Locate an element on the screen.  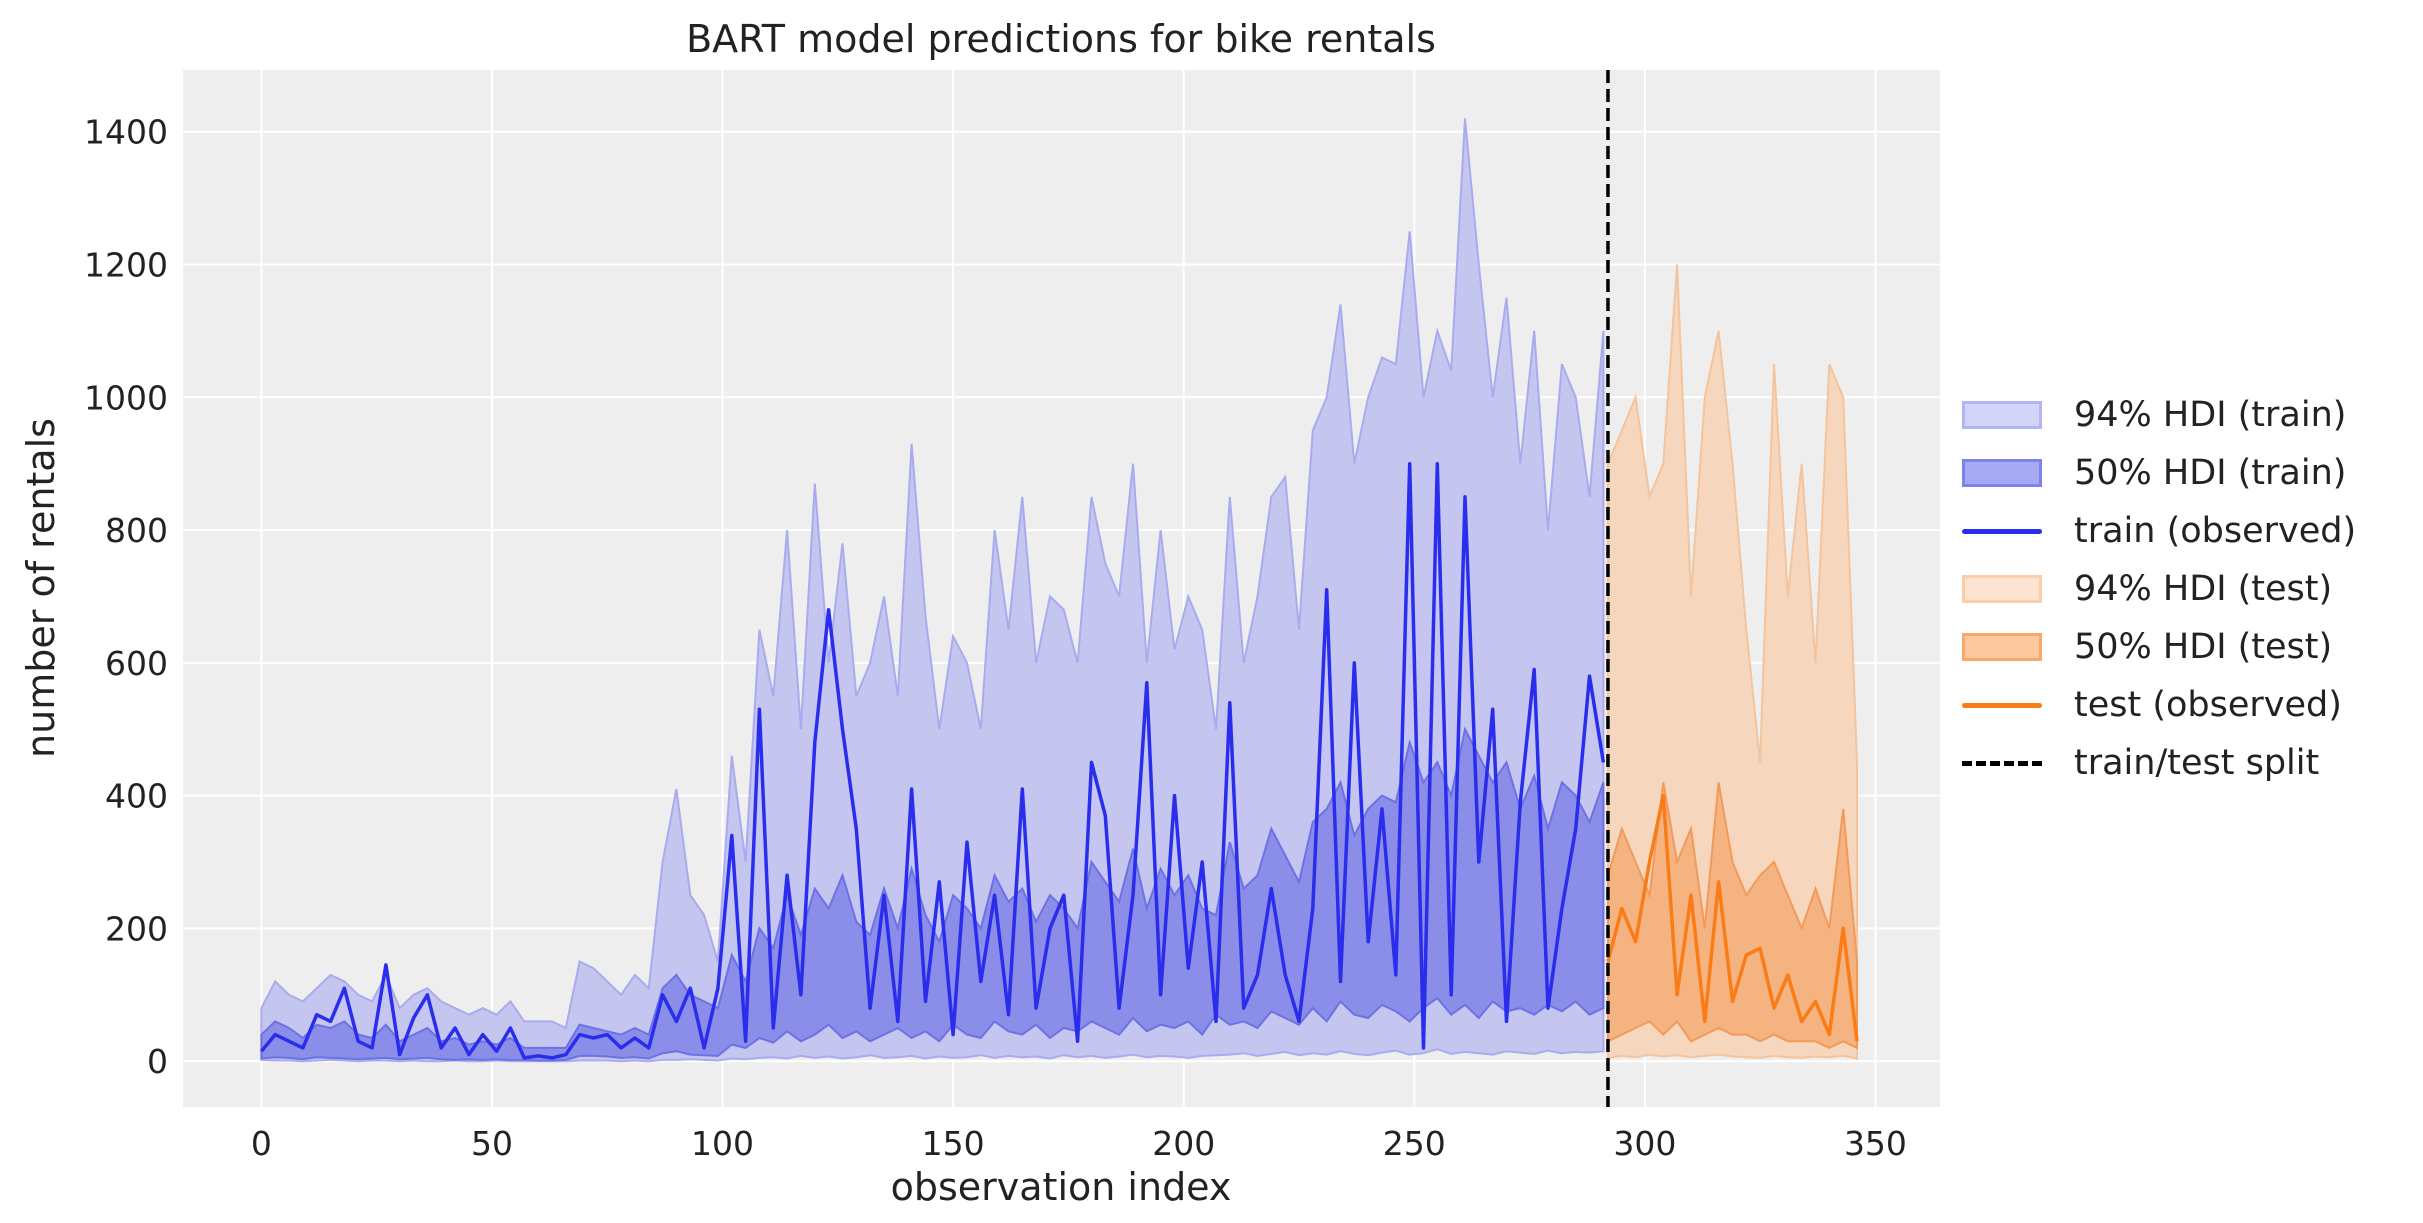
x-tick-label: 50 is located at coordinates (492, 1143).